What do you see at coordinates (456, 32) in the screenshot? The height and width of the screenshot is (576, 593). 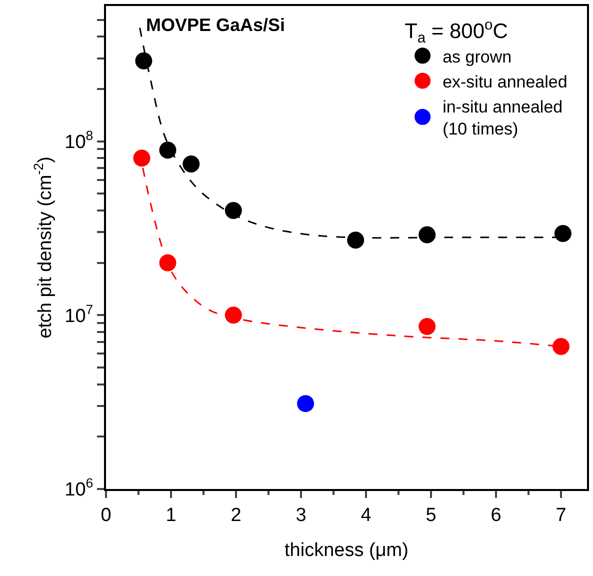 I see `legend-title: T$_{a}$ = 800$^{o}$C` at bounding box center [456, 32].